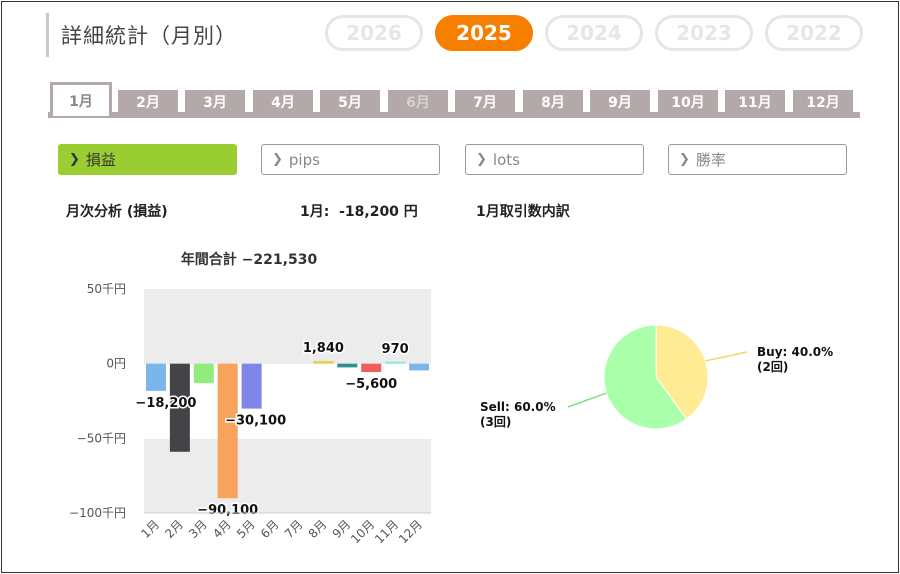  What do you see at coordinates (101, 438) in the screenshot?
I see `y-tick-label: −50千円` at bounding box center [101, 438].